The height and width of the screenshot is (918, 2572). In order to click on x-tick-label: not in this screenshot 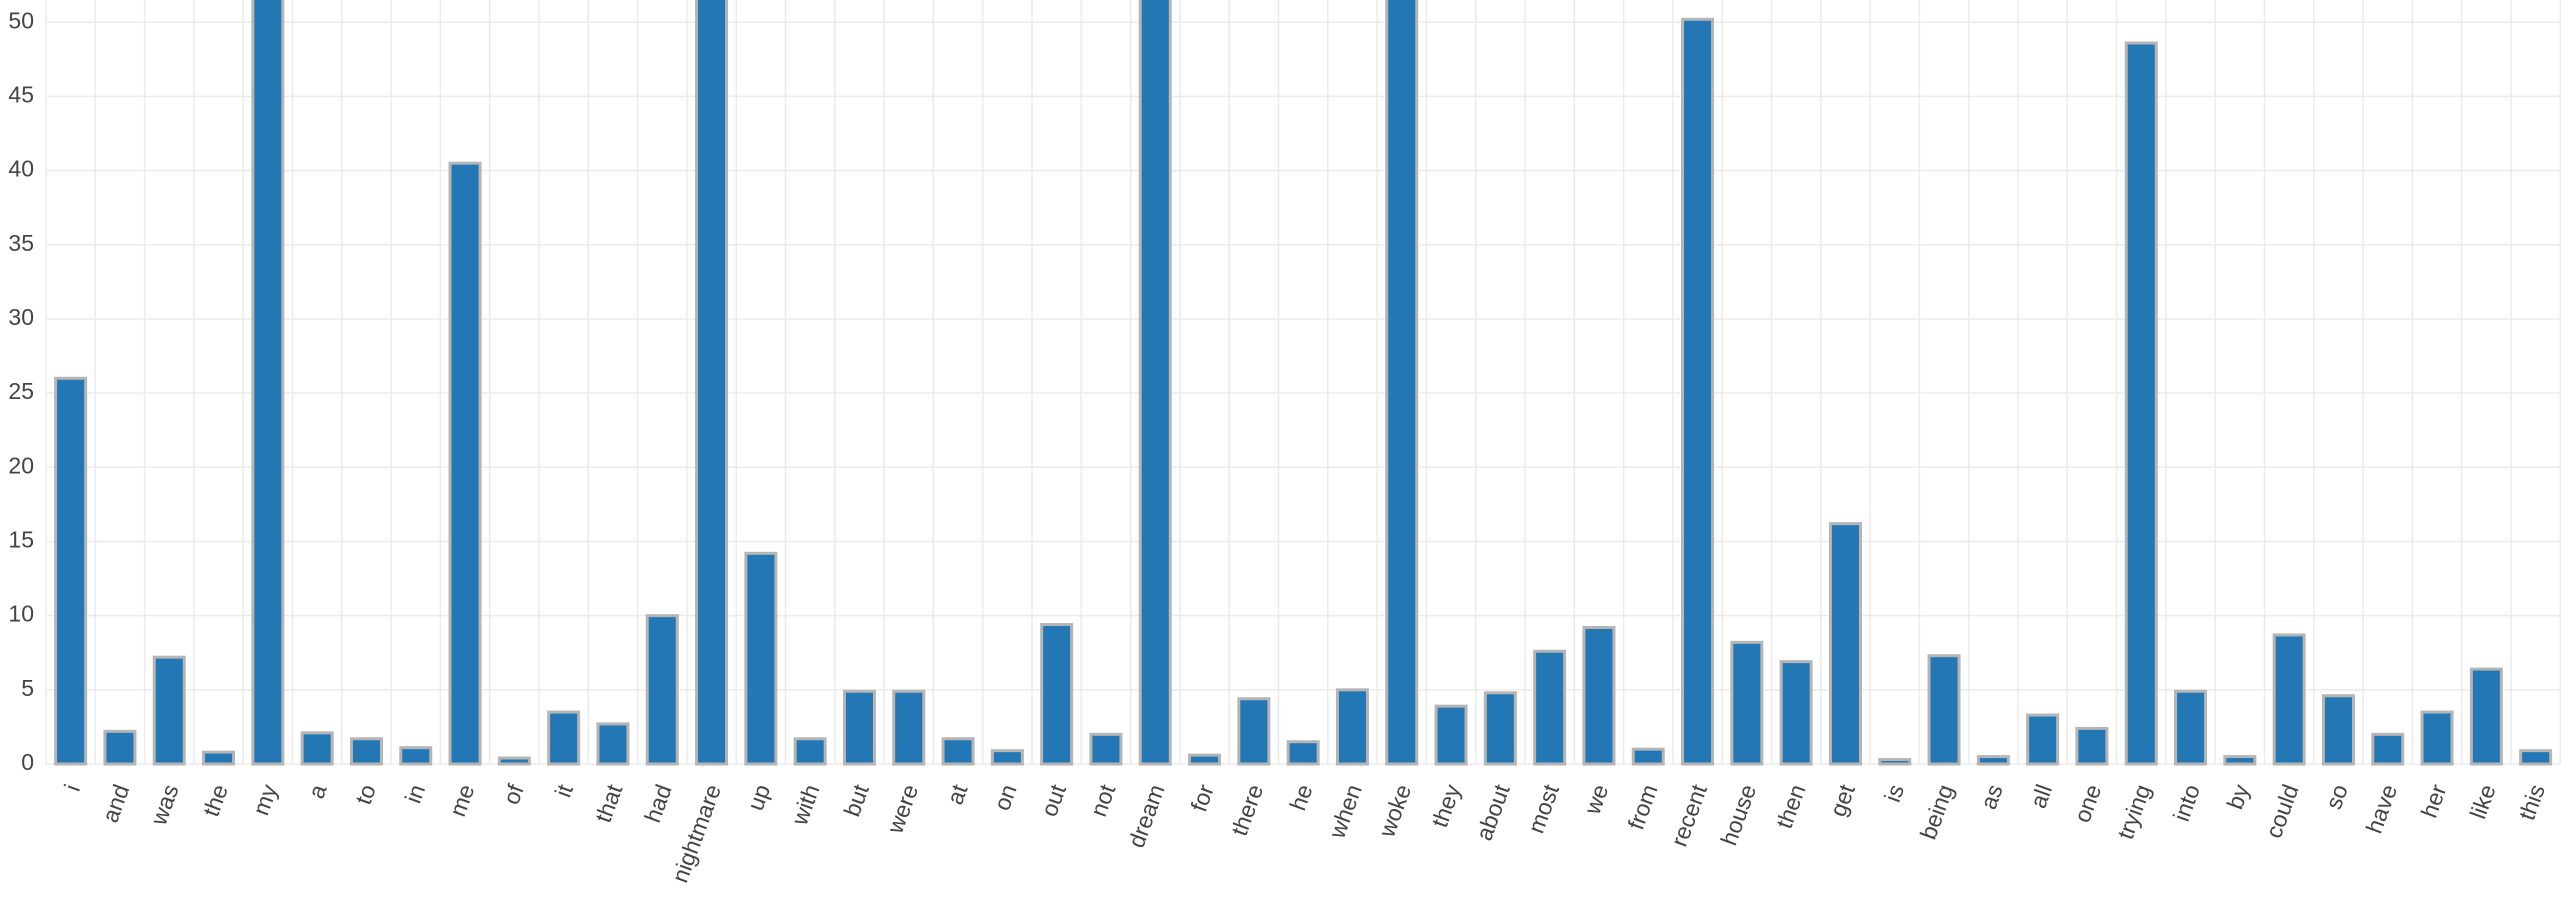, I will do `click(1103, 800)`.